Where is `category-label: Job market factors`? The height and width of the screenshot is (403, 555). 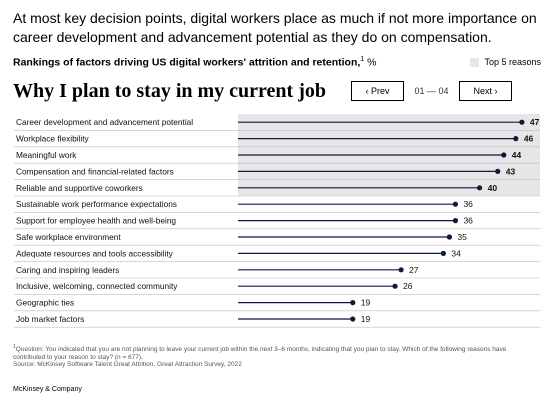
category-label: Job market factors is located at coordinates (50, 319).